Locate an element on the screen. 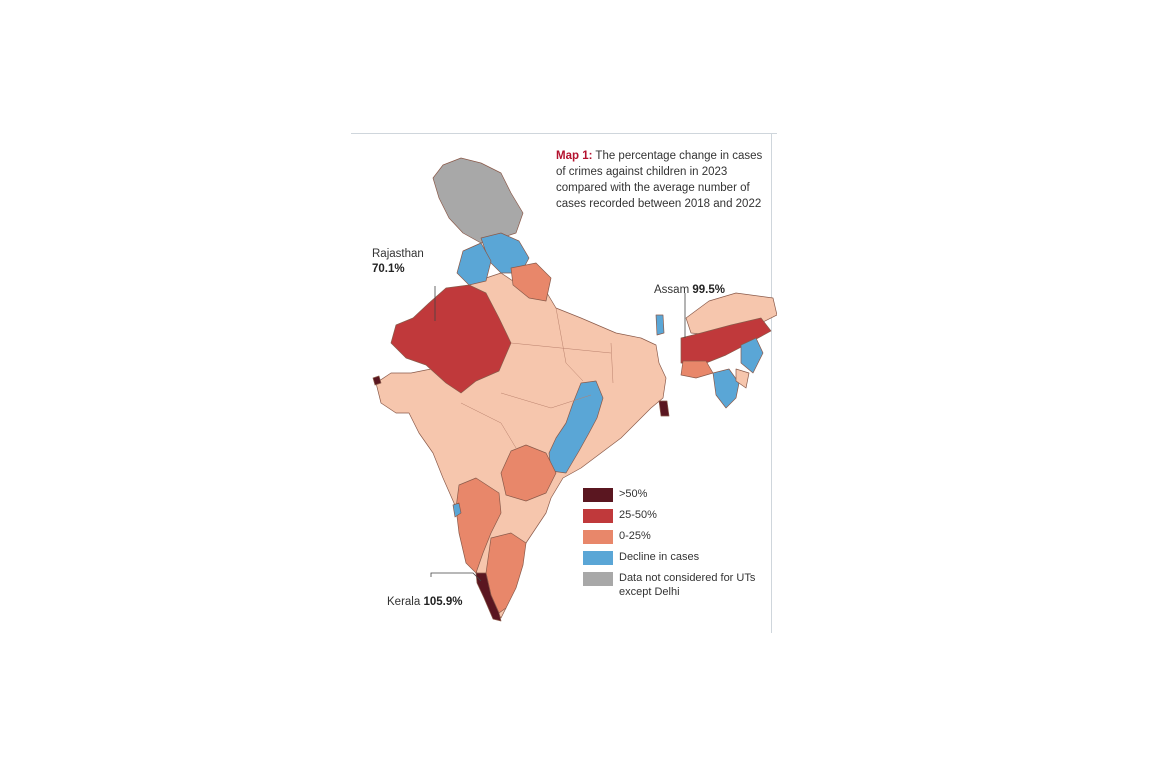  legend-item: 0-25% is located at coordinates (676, 536).